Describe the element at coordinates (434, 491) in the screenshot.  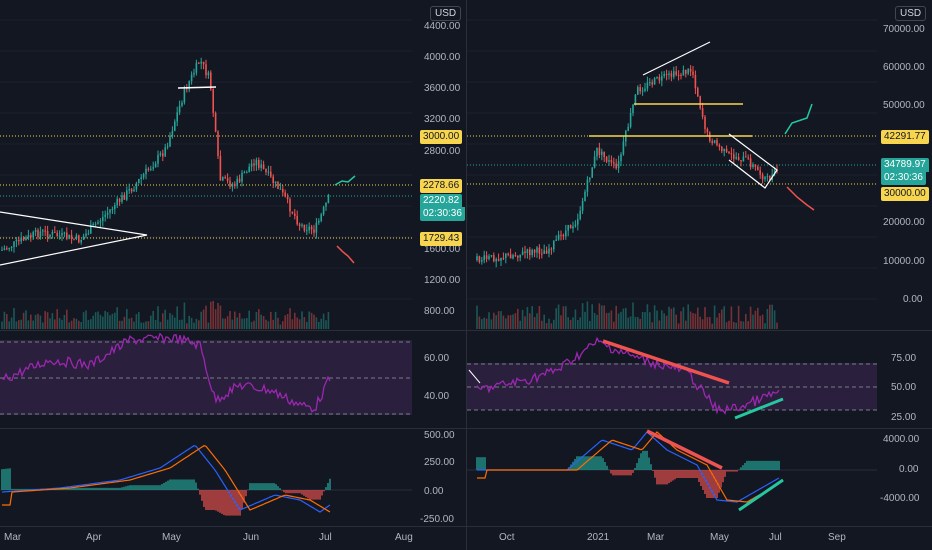
I see `macd-axis-label: 0.00` at that location.